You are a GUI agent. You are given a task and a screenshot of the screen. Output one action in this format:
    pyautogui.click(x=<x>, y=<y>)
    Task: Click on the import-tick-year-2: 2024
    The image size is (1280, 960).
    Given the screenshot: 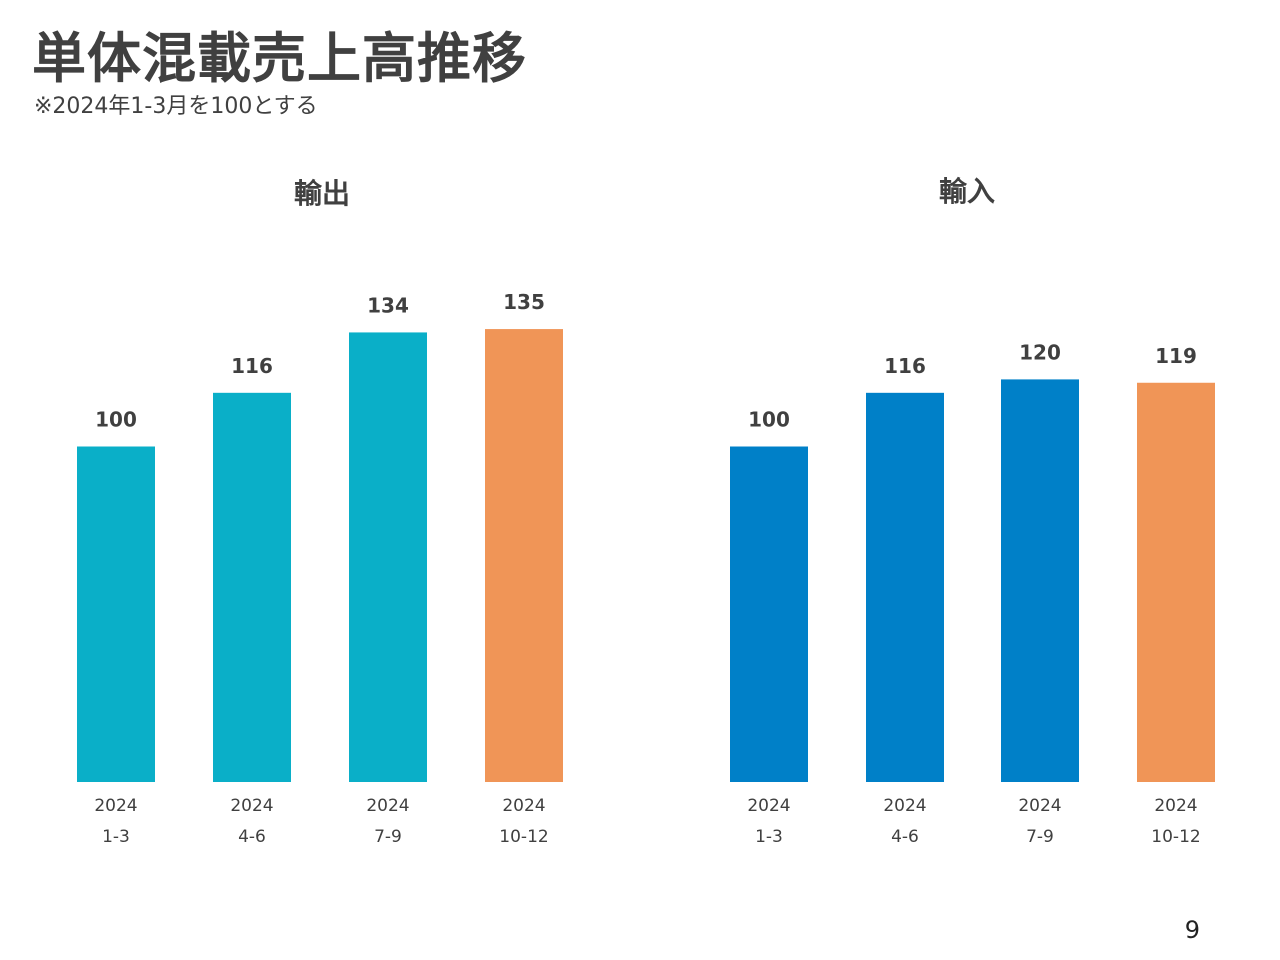 What is the action you would take?
    pyautogui.click(x=904, y=806)
    